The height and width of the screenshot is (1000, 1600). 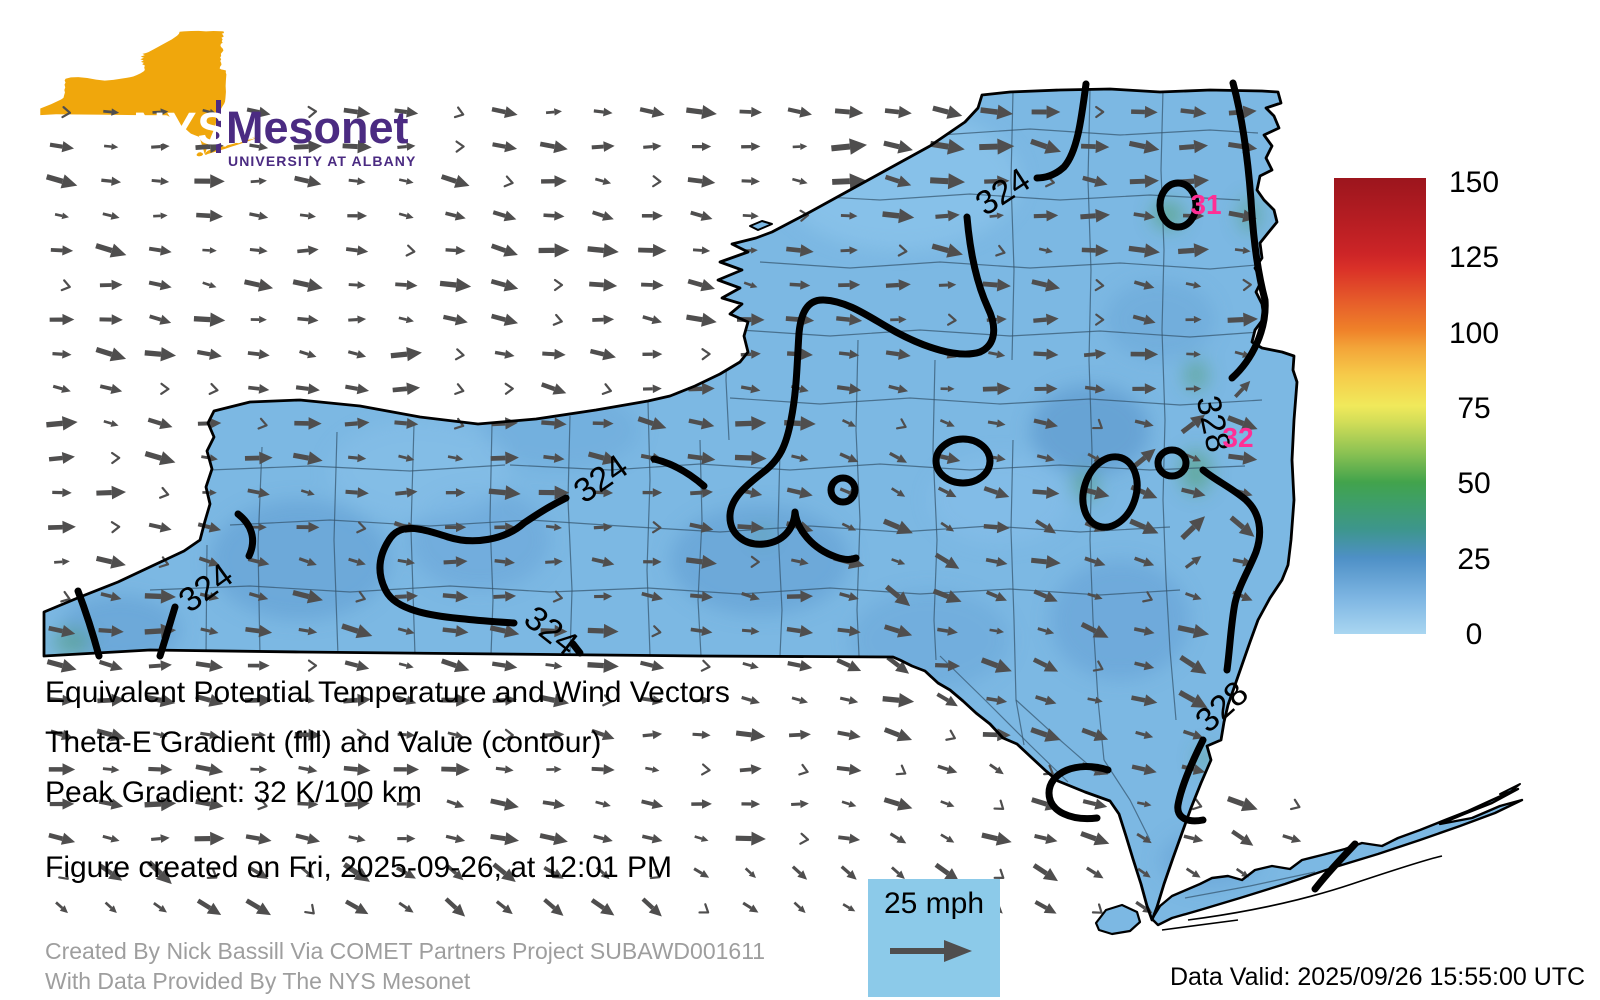 What do you see at coordinates (1160, 320) in the screenshot?
I see `fill-patch` at bounding box center [1160, 320].